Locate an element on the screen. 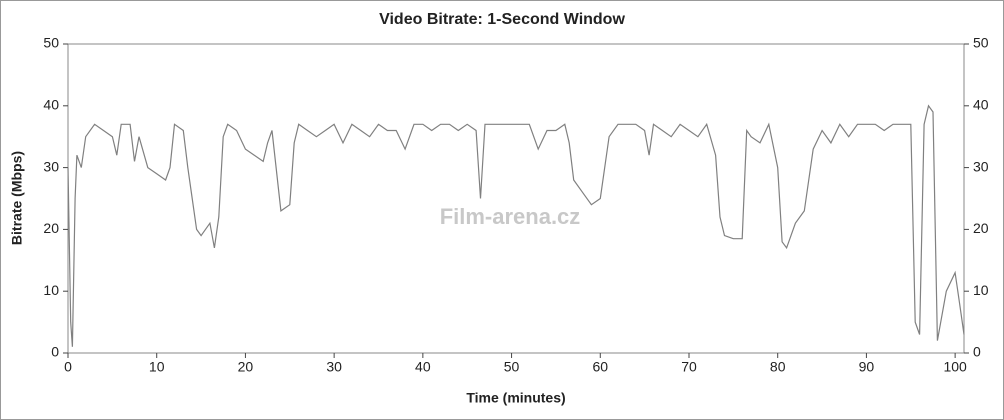  y2-tick-label: 10 is located at coordinates (981, 290).